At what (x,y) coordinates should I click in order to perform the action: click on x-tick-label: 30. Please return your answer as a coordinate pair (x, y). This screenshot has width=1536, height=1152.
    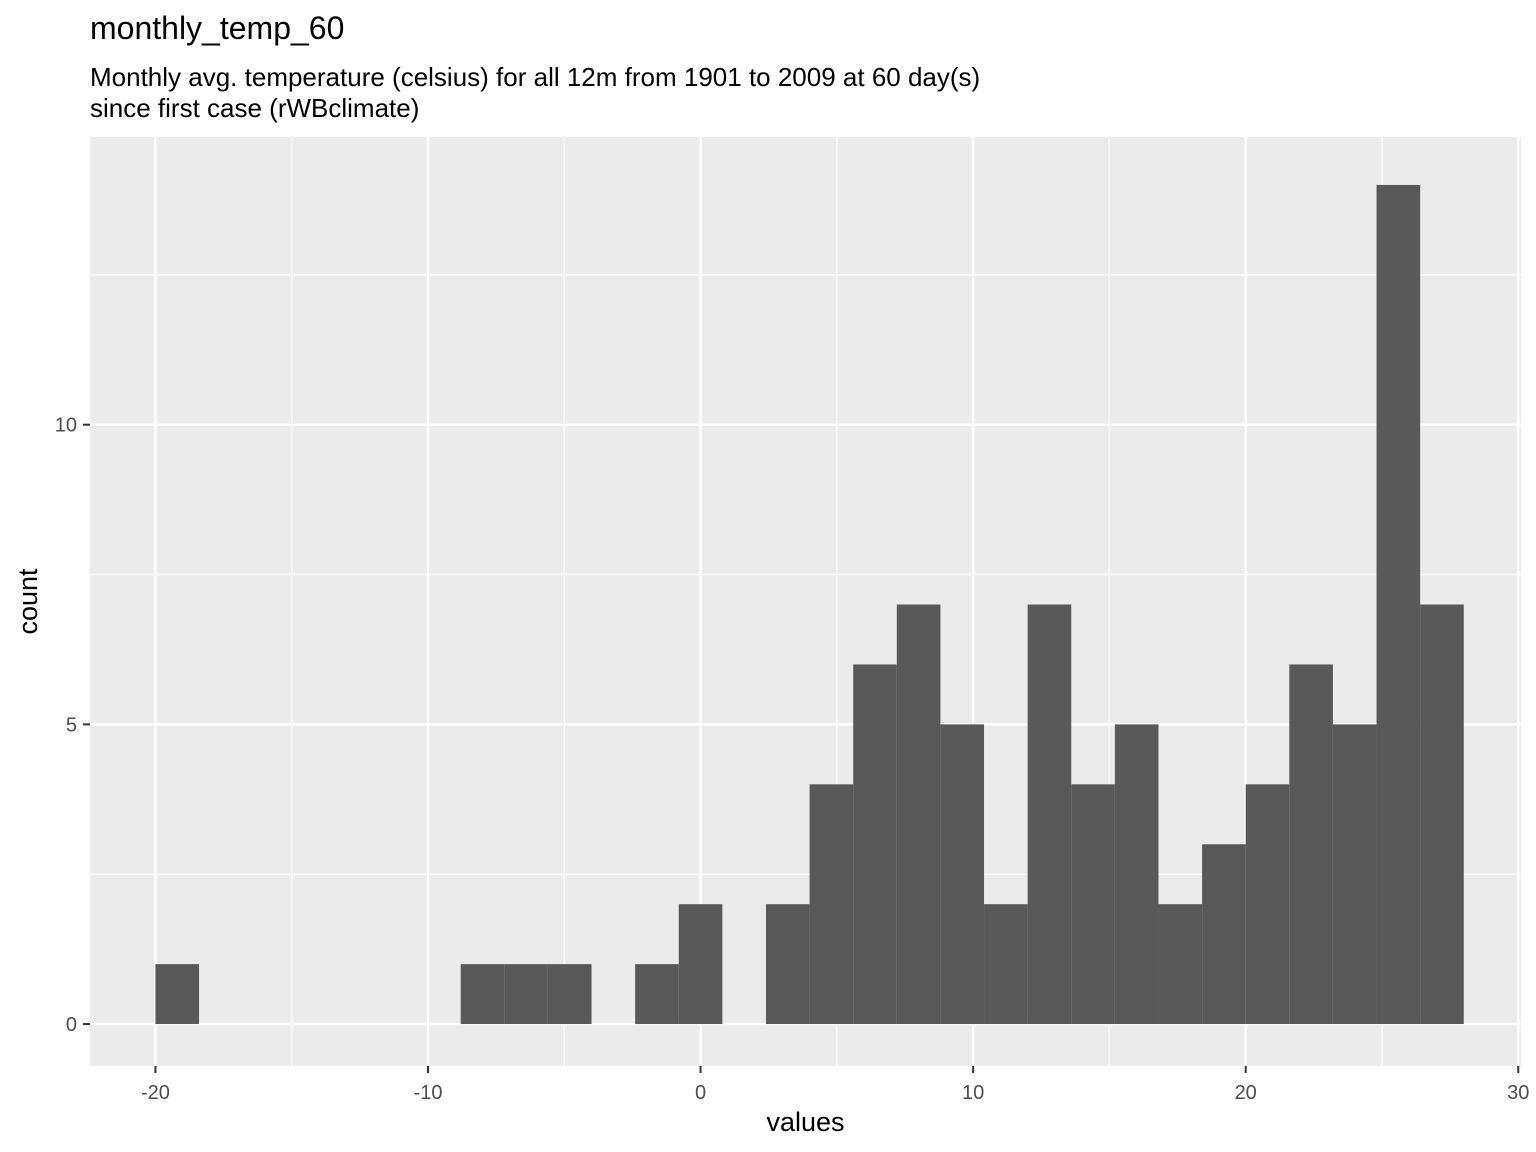
    Looking at the image, I should click on (1518, 1093).